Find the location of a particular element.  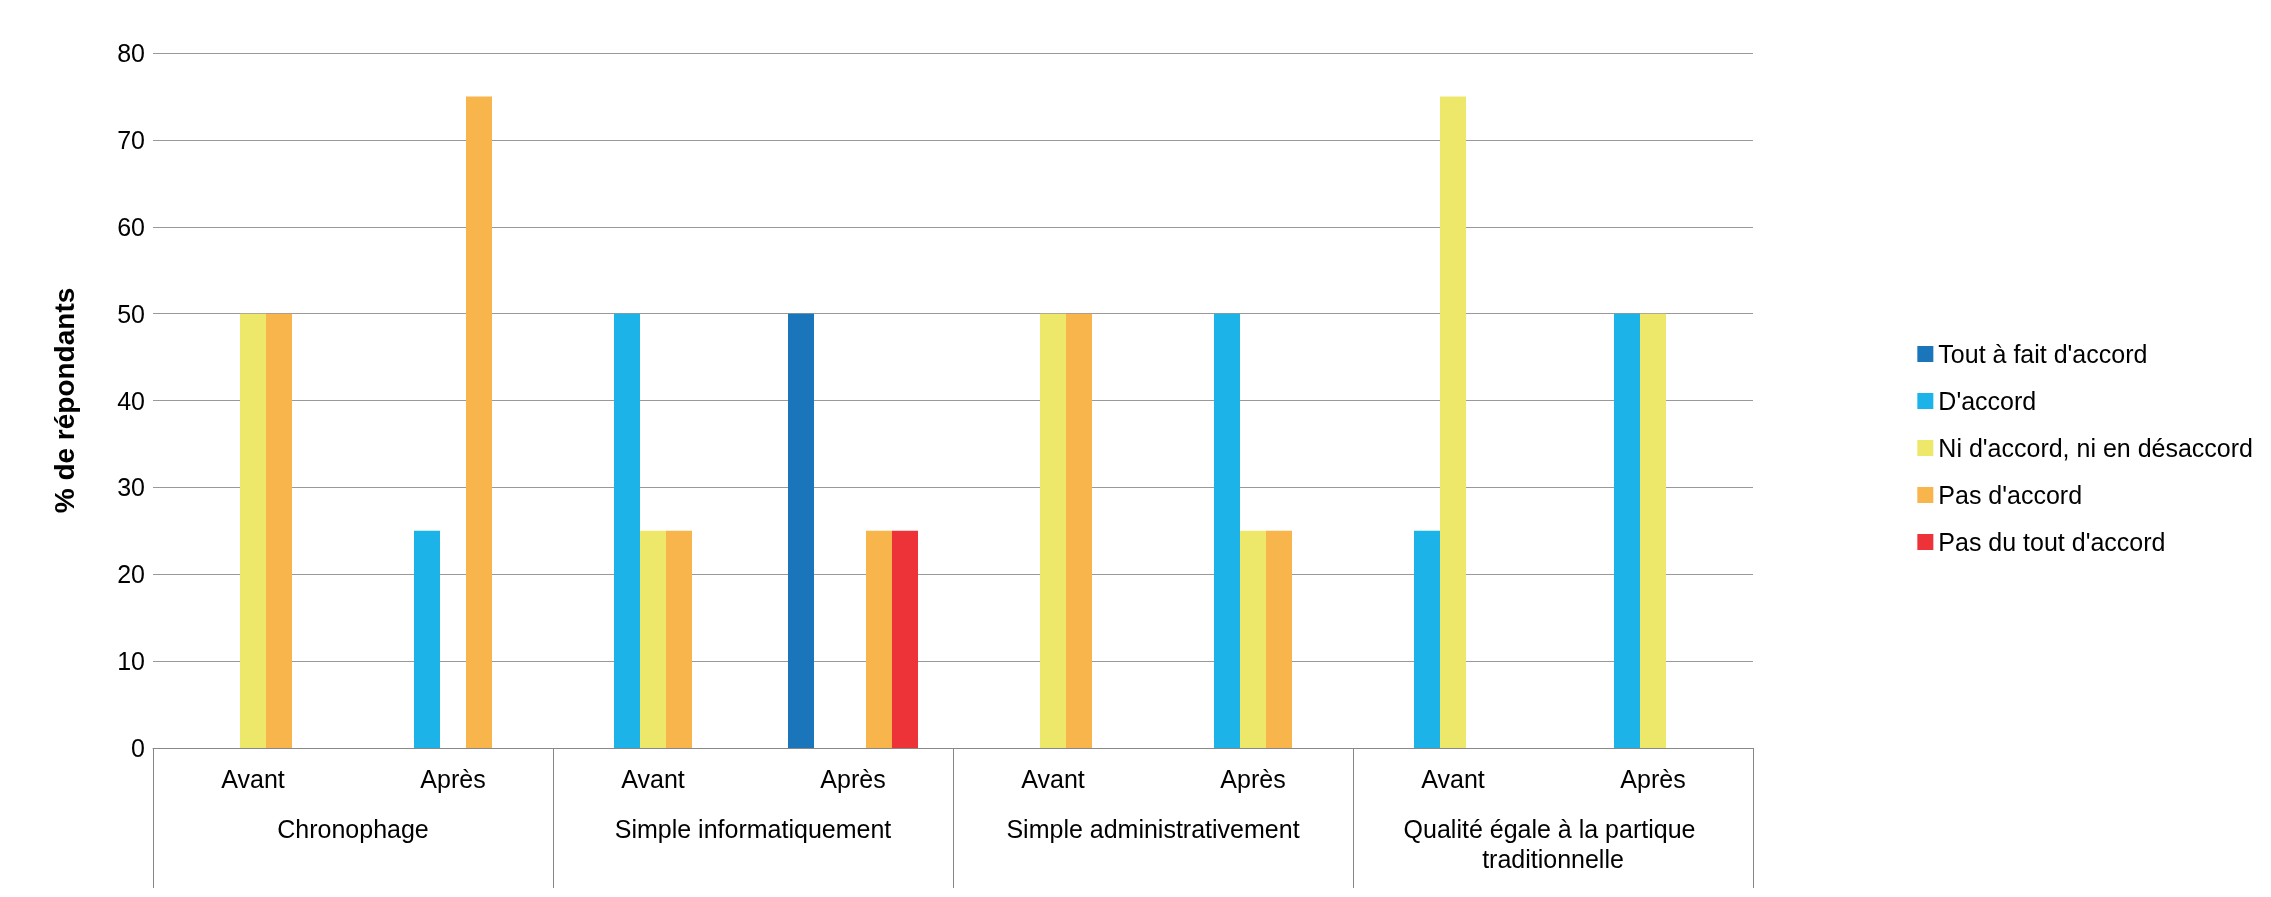

text: Qualité égale à la partique traditionnelle is located at coordinates (1553, 844).